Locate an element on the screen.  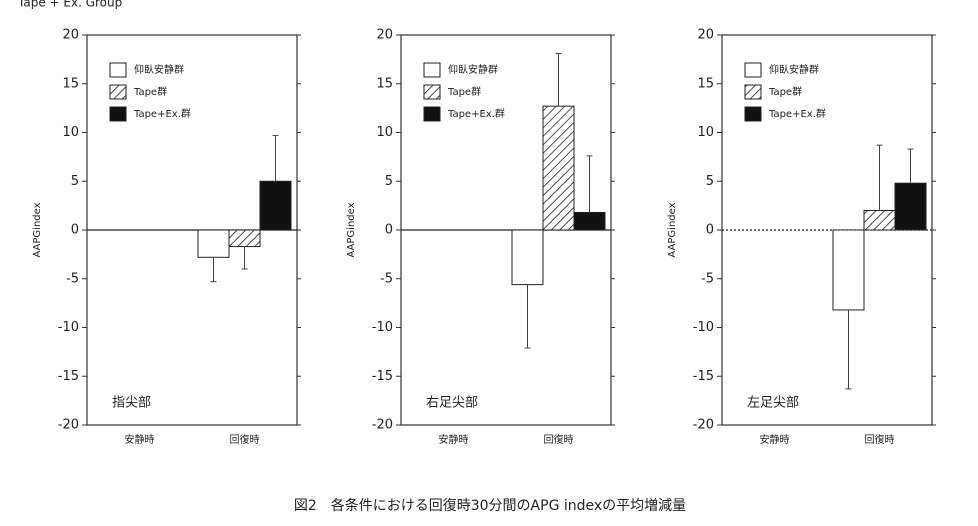
panel-annotation: 右足尖部 is located at coordinates (452, 403).